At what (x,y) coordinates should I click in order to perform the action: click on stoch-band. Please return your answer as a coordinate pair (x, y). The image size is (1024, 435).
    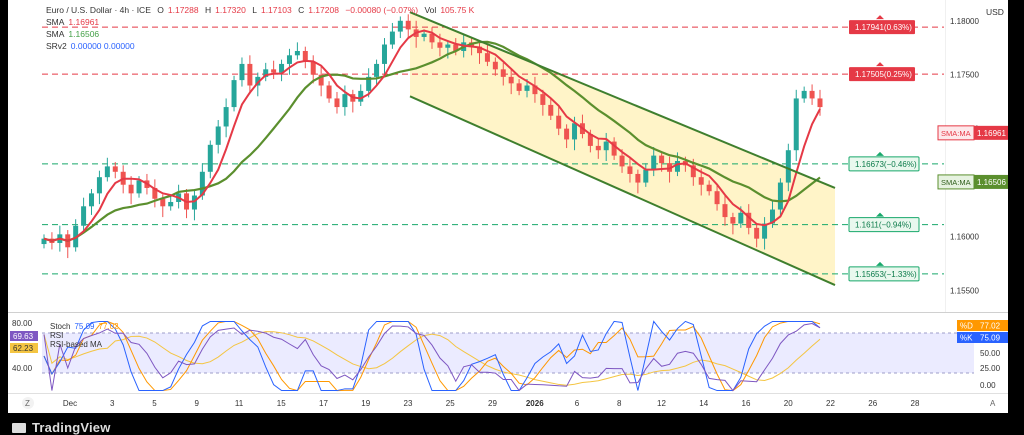
    Looking at the image, I should click on (508, 353).